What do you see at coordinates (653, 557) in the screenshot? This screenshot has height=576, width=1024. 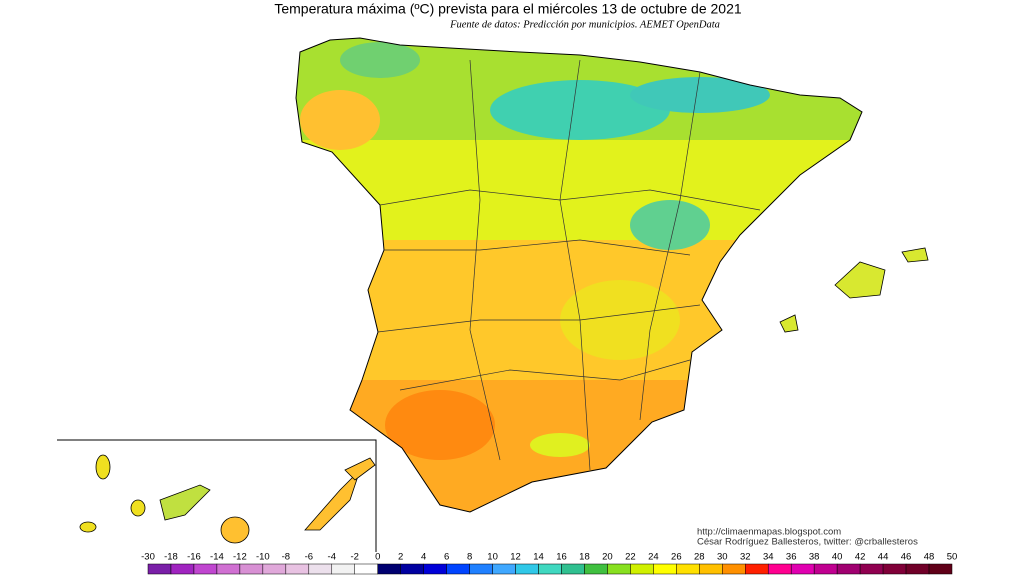 I see `scale-label: 24` at bounding box center [653, 557].